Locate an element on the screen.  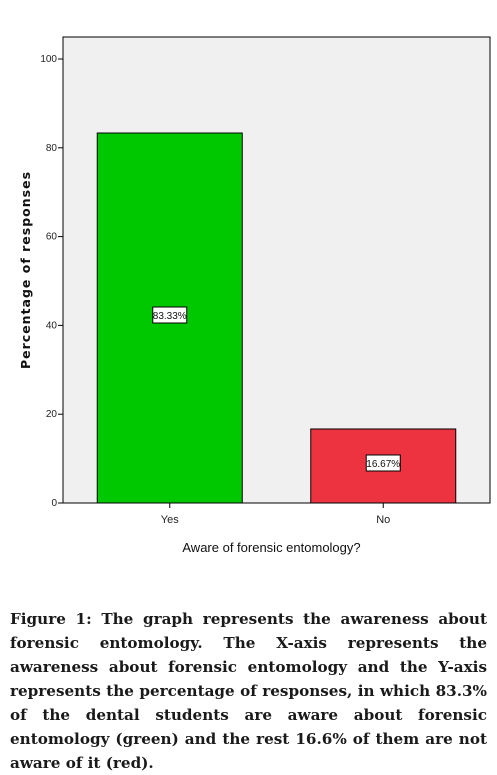
x-tick-label-yes: Yes is located at coordinates (170, 520).